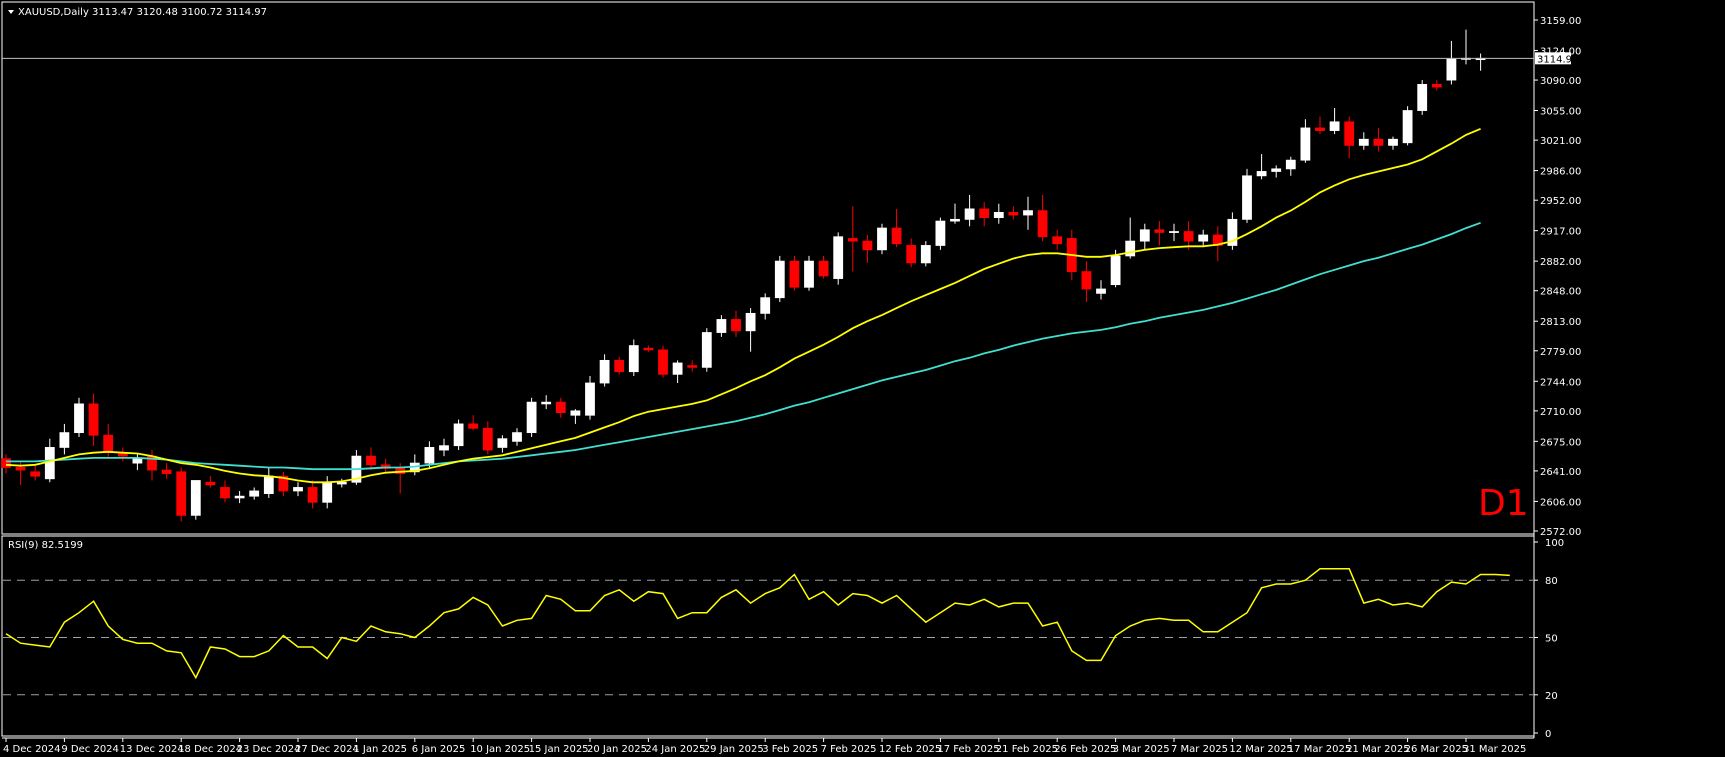 This screenshot has height=757, width=1725. I want to click on price-tick-label: 2848.00, so click(1560, 292).